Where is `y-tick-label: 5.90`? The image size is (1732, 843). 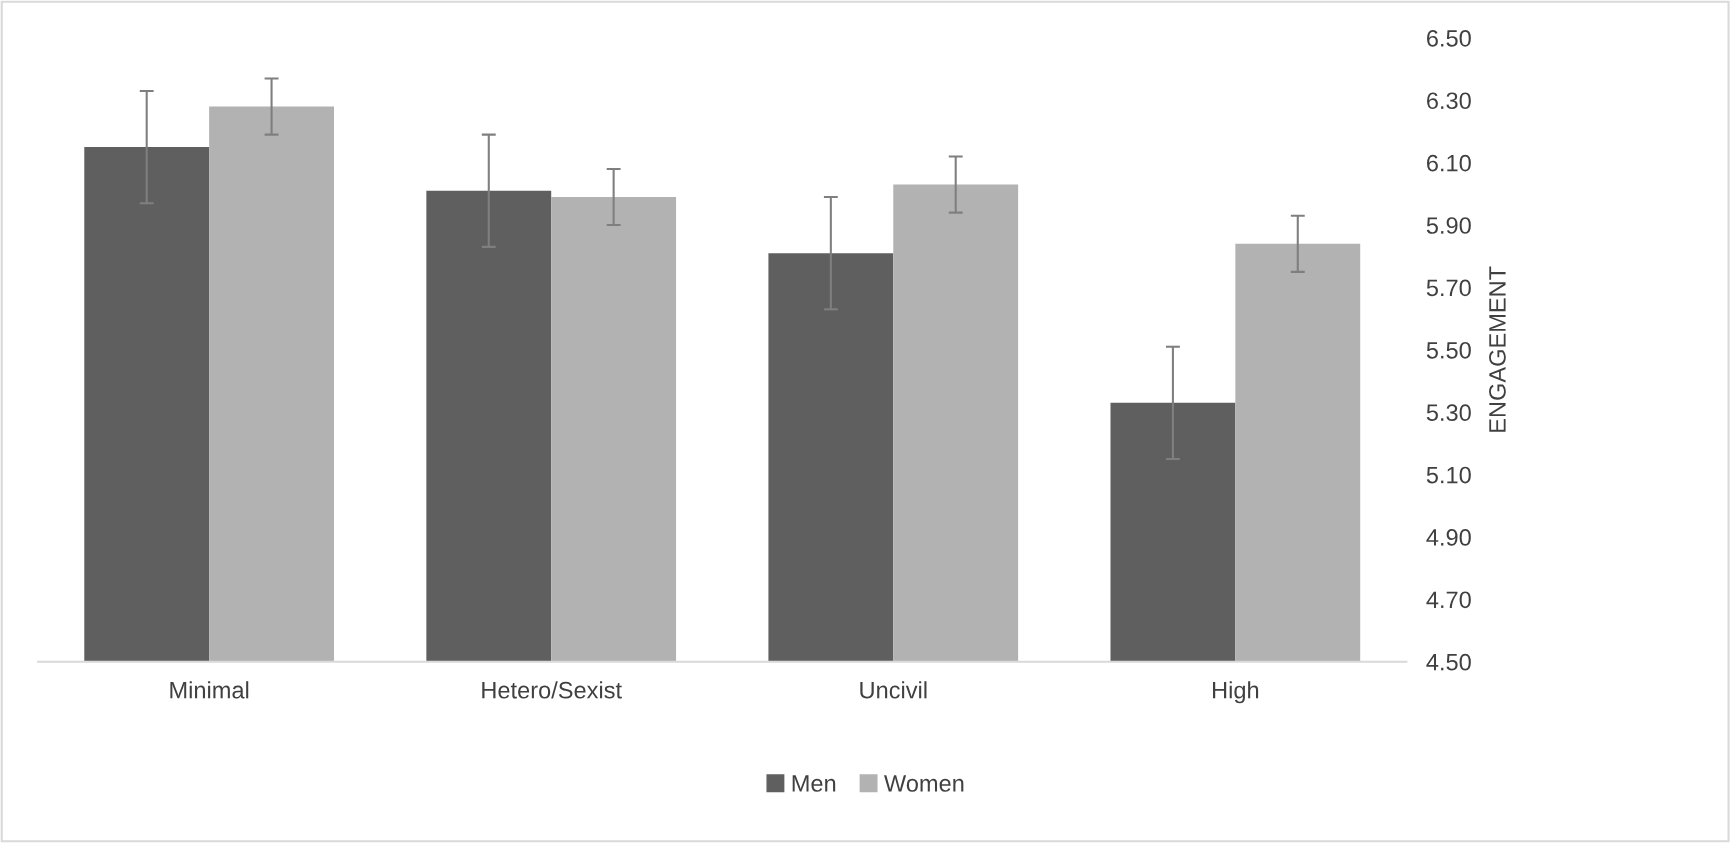
y-tick-label: 5.90 is located at coordinates (1448, 225).